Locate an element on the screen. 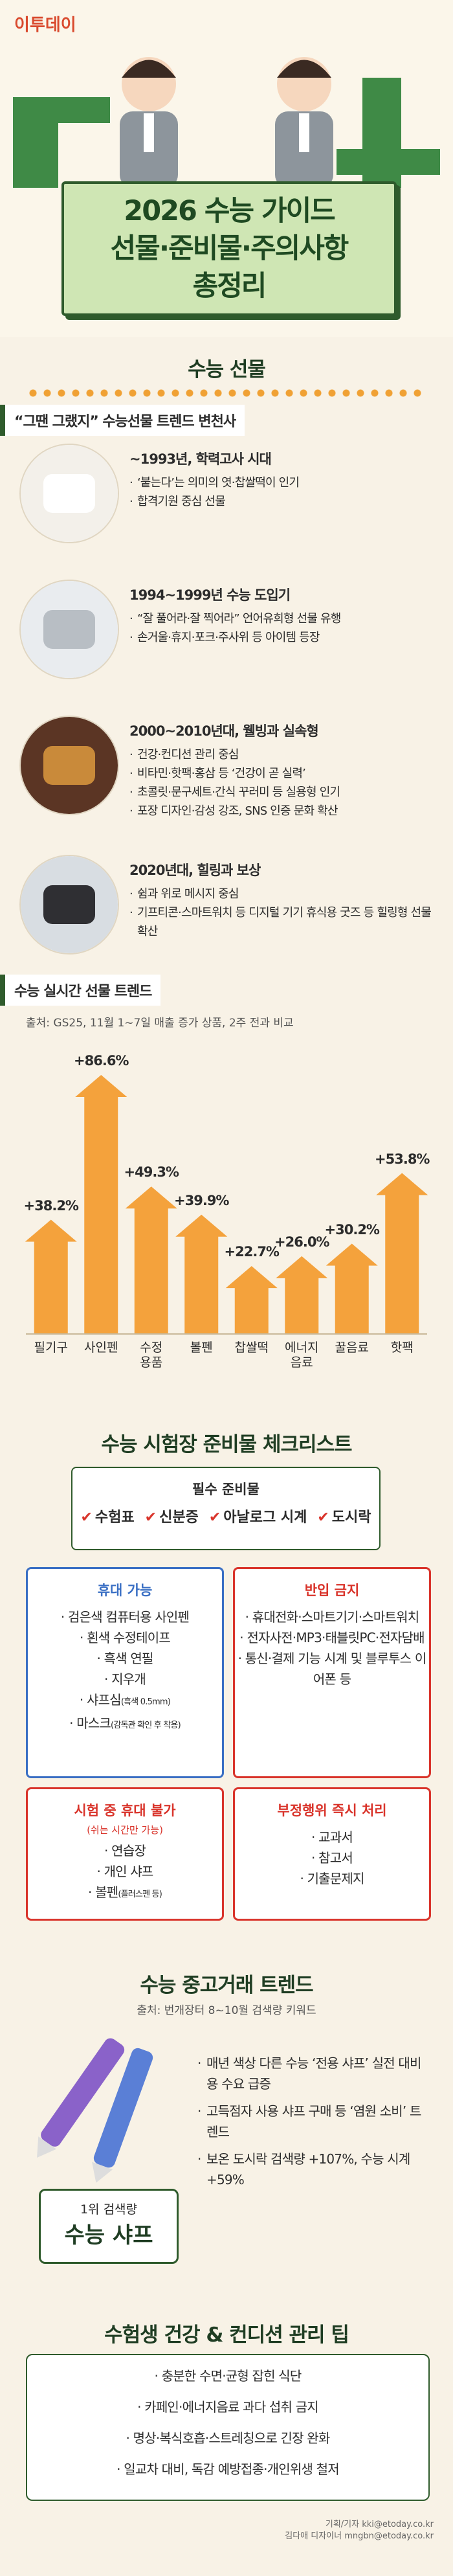  no-carry-box: 시험 중 휴대 불가 (쉬는 시간만 가능) 연습장개인 샤프볼펜(플러스펜 등) is located at coordinates (125, 1854).